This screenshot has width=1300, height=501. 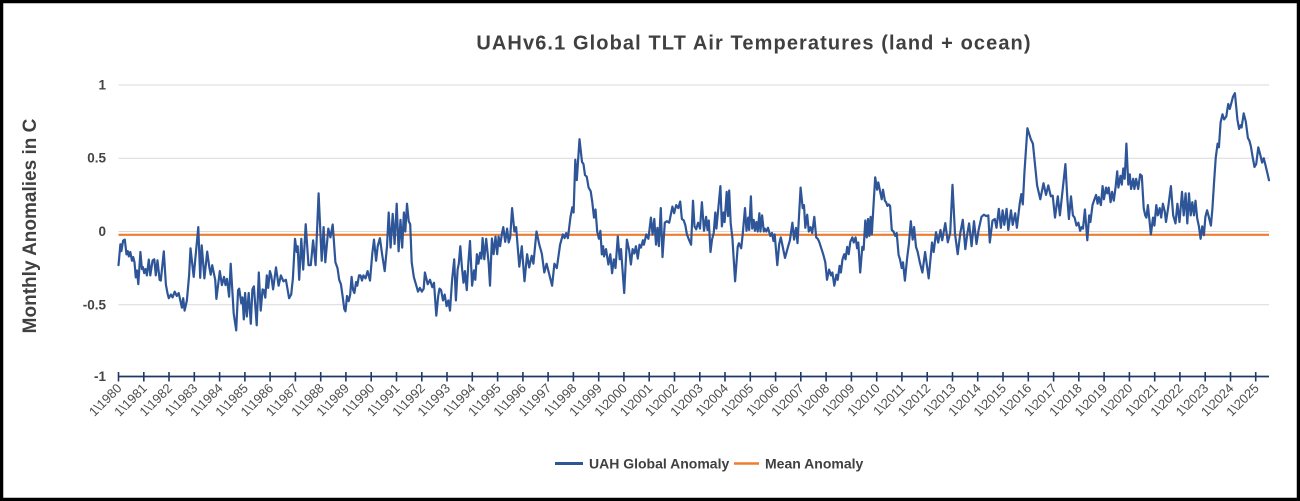 I want to click on svg-text: -1, so click(x=100, y=376).